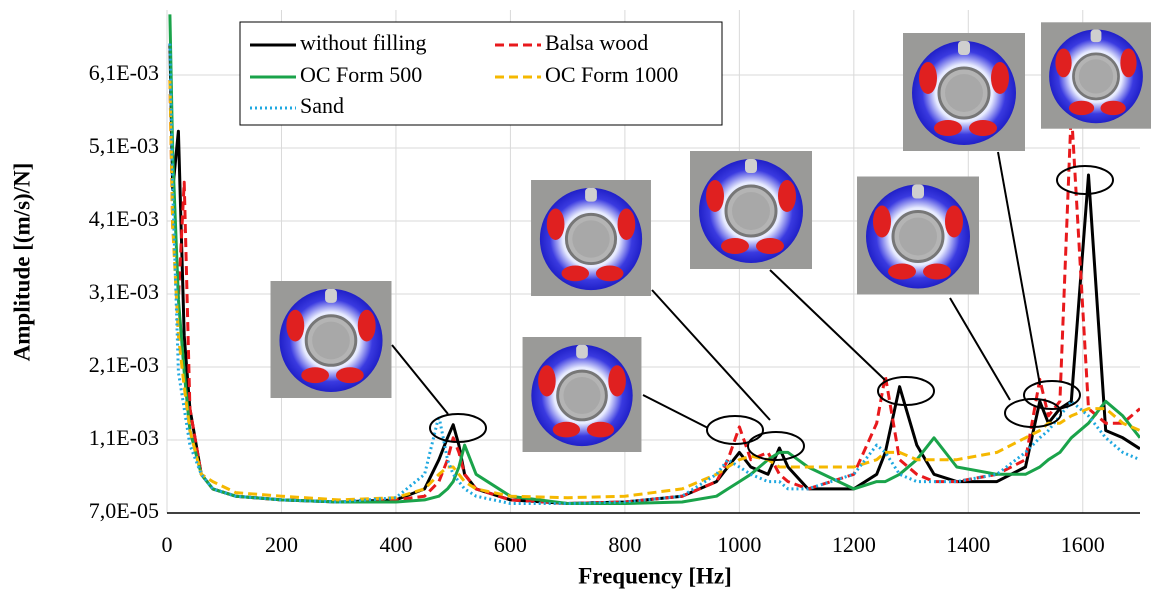  I want to click on x-axis-title: Frequency [Hz], so click(655, 575).